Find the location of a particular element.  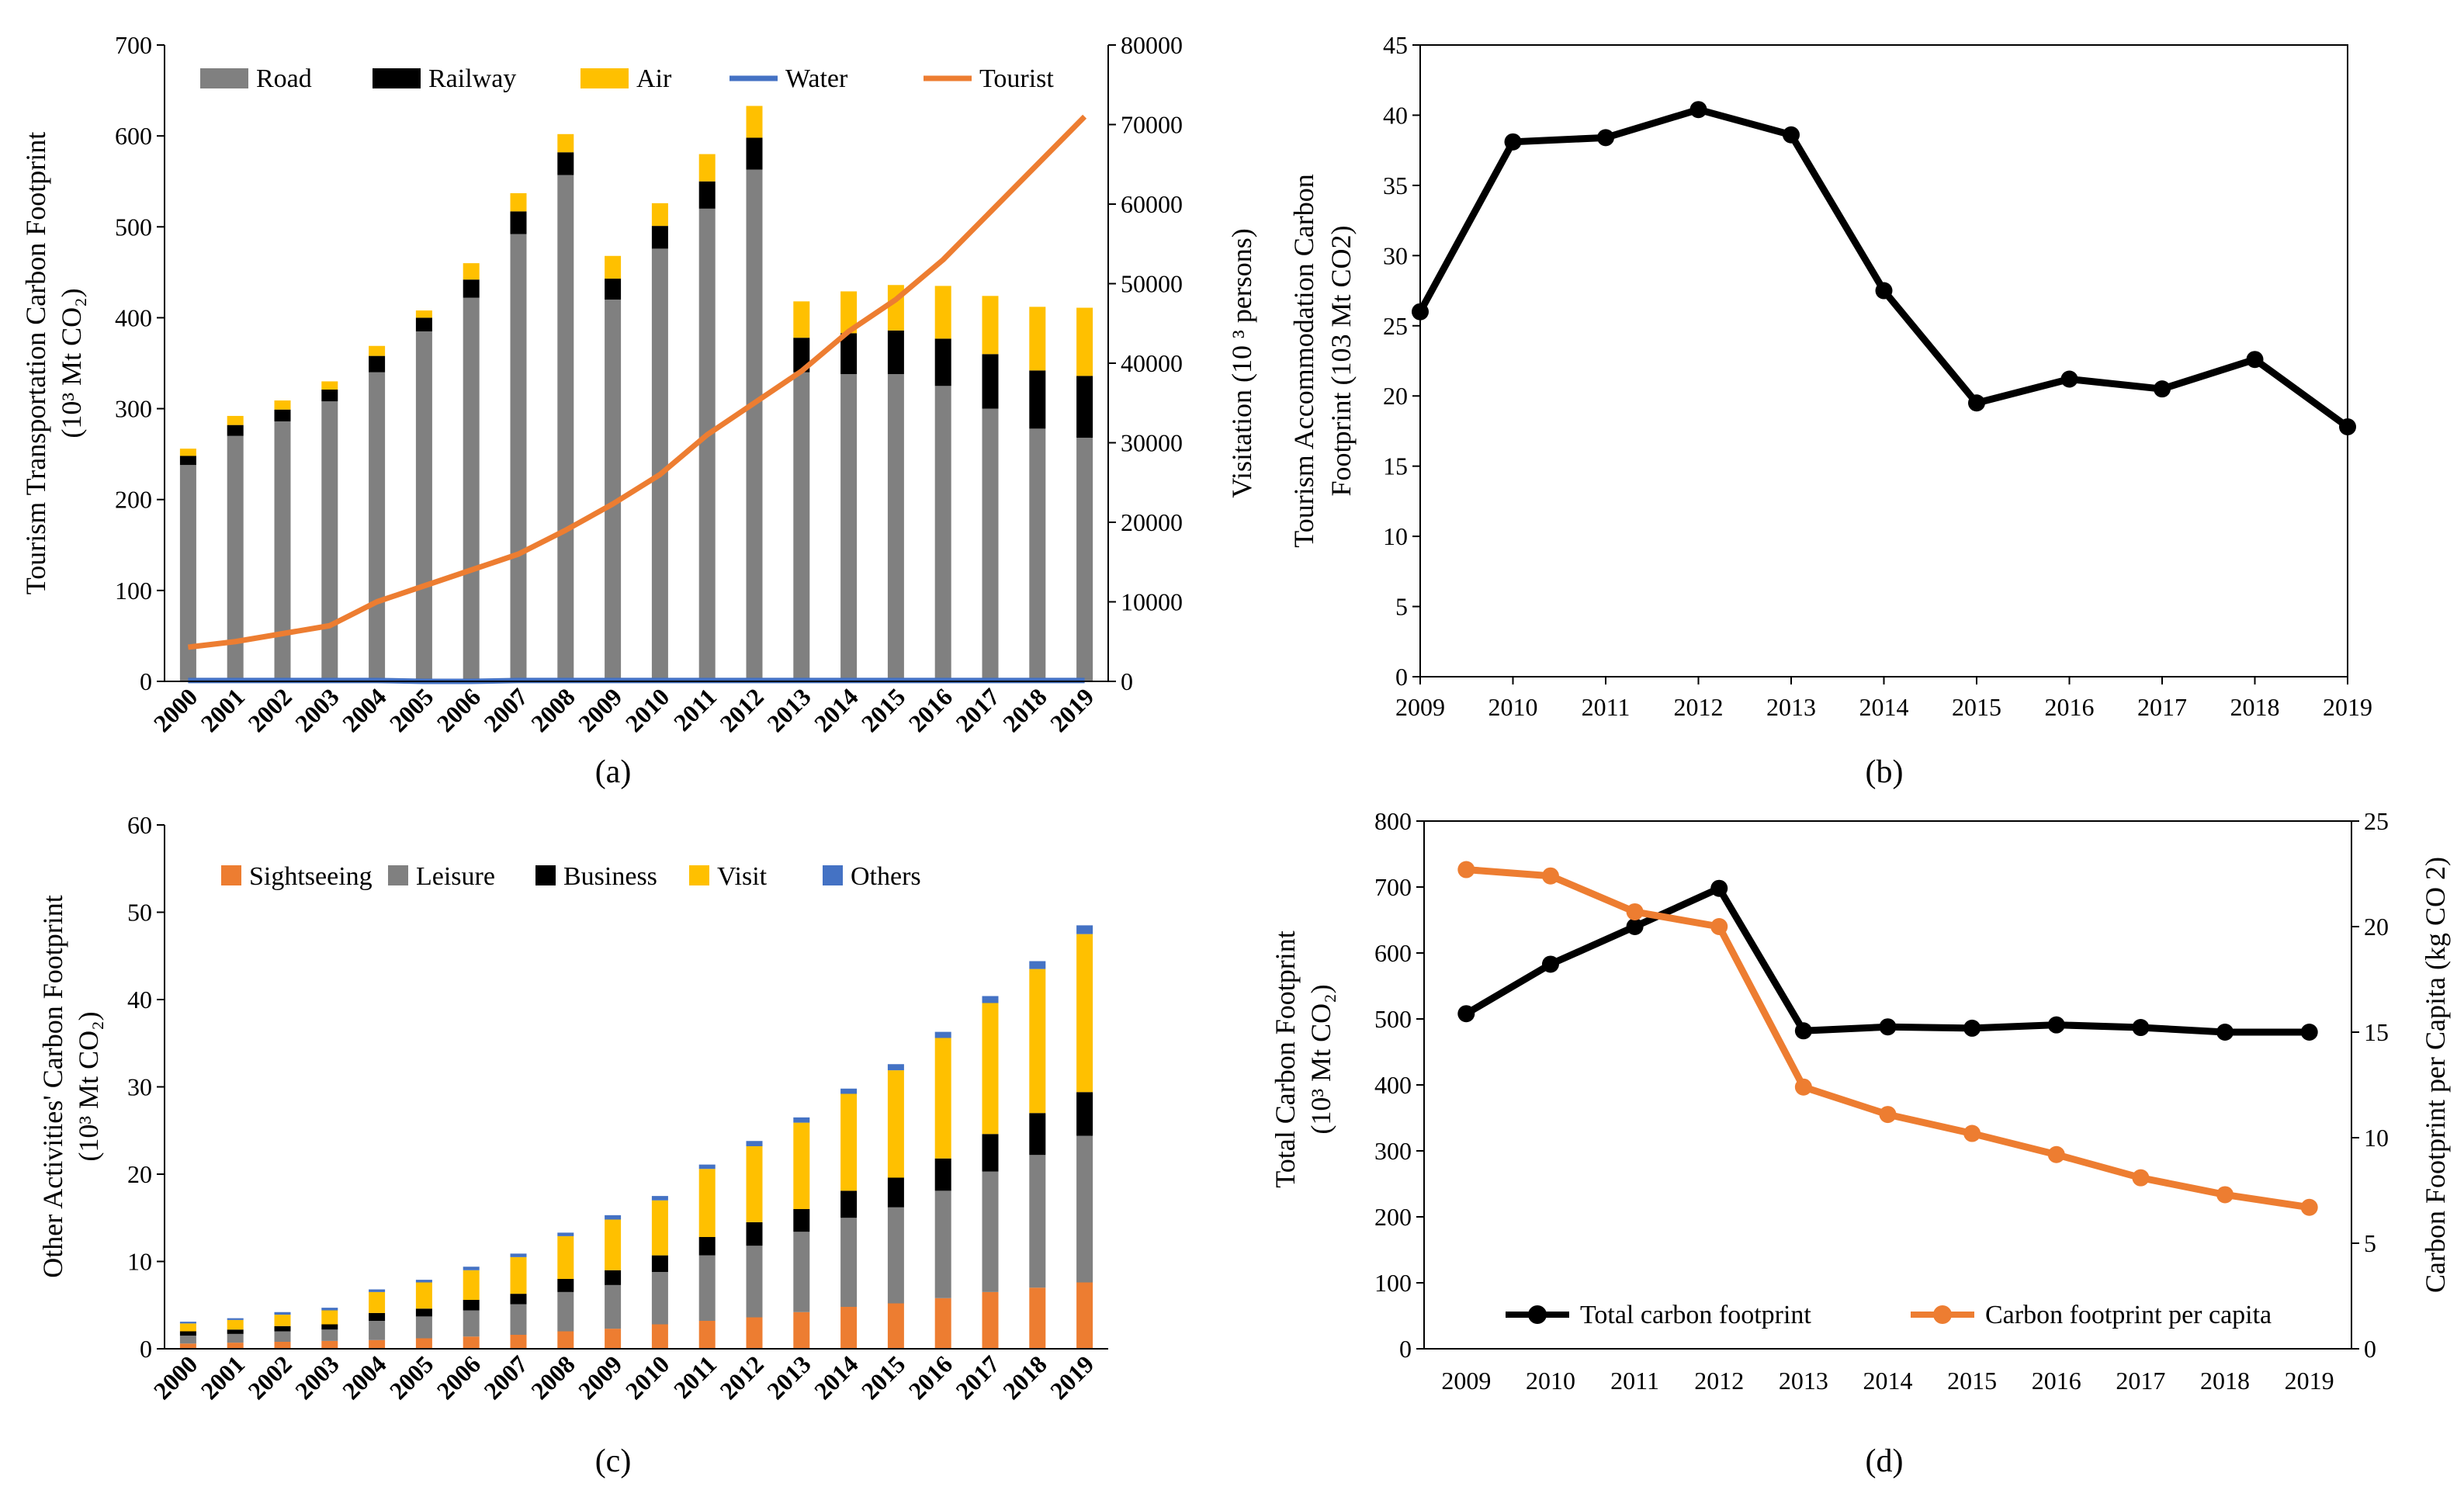

panel-c-x-tick-label: 2014 is located at coordinates (837, 1377).